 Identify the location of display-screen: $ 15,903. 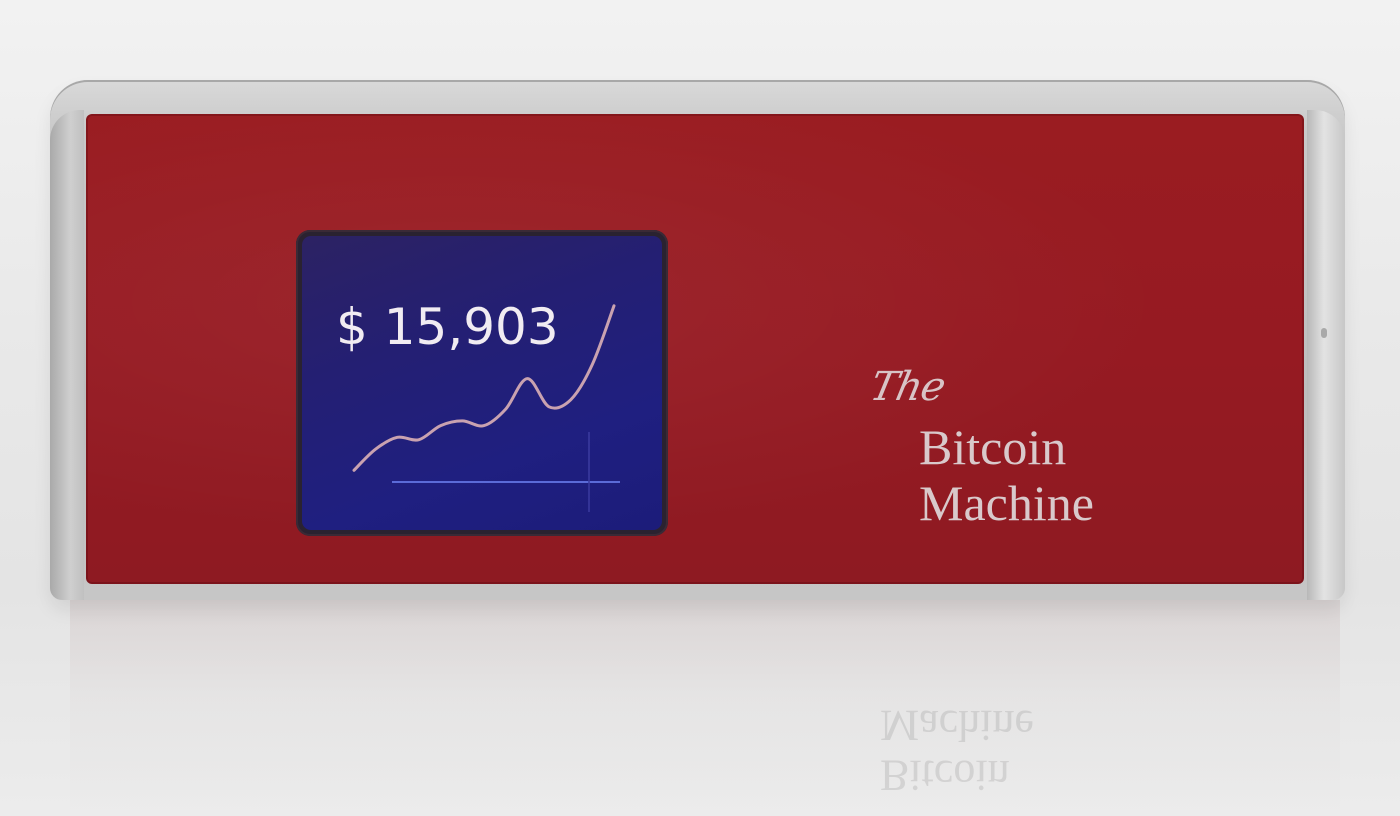
(482, 383).